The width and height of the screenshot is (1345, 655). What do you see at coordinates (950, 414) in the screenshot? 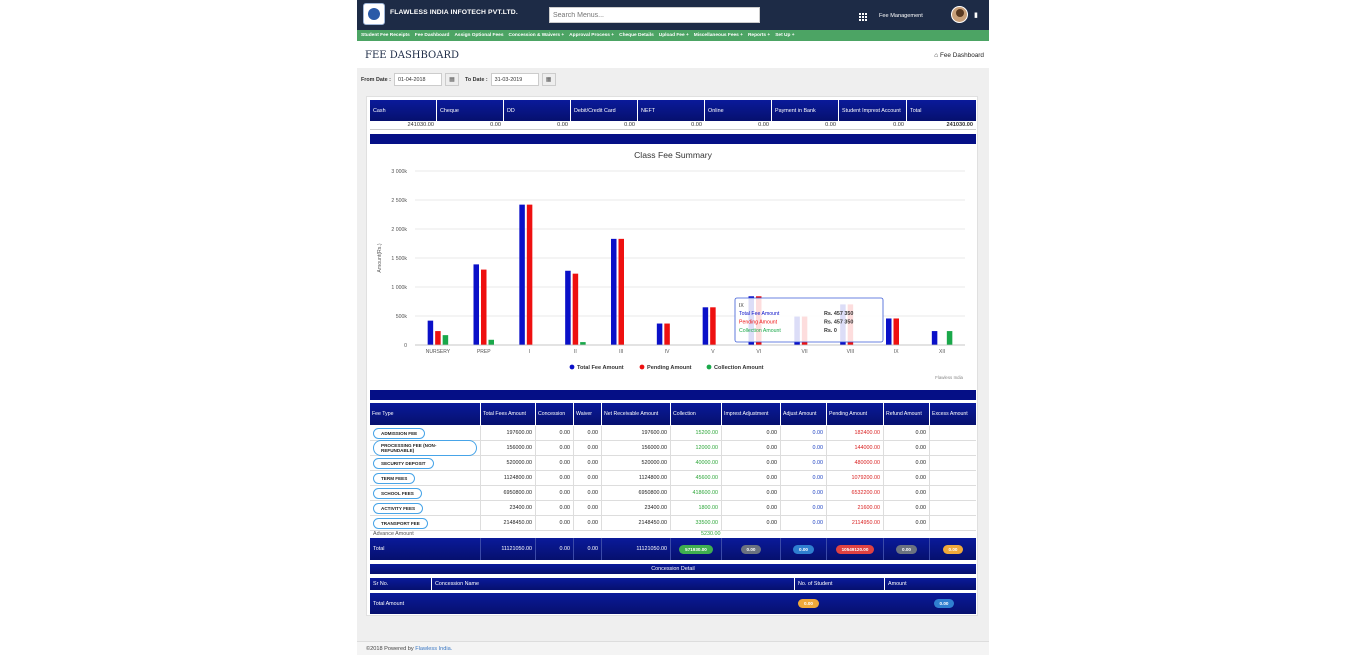
I see `col-excess: Excess Amount` at bounding box center [950, 414].